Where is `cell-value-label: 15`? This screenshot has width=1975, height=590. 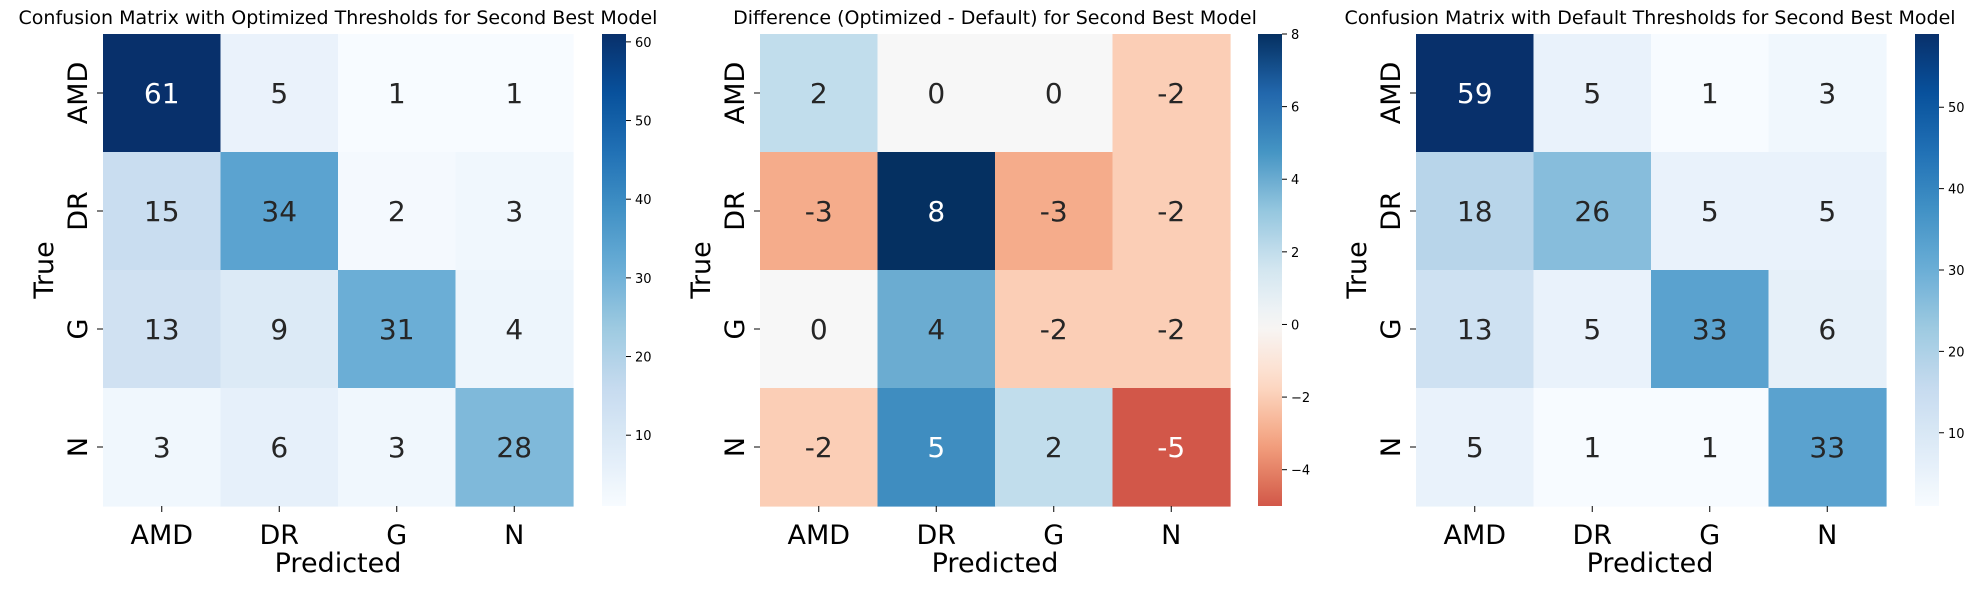
cell-value-label: 15 is located at coordinates (162, 211).